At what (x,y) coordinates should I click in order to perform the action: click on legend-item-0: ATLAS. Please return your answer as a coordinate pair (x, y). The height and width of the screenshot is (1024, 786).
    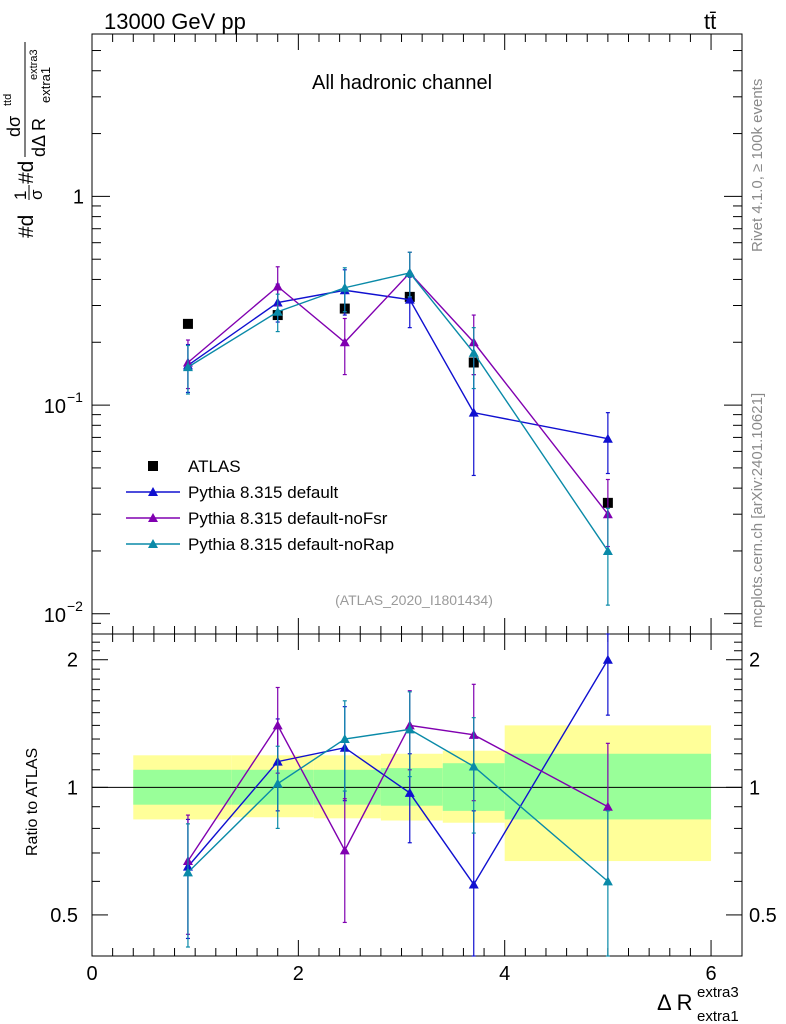
    Looking at the image, I should click on (194, 466).